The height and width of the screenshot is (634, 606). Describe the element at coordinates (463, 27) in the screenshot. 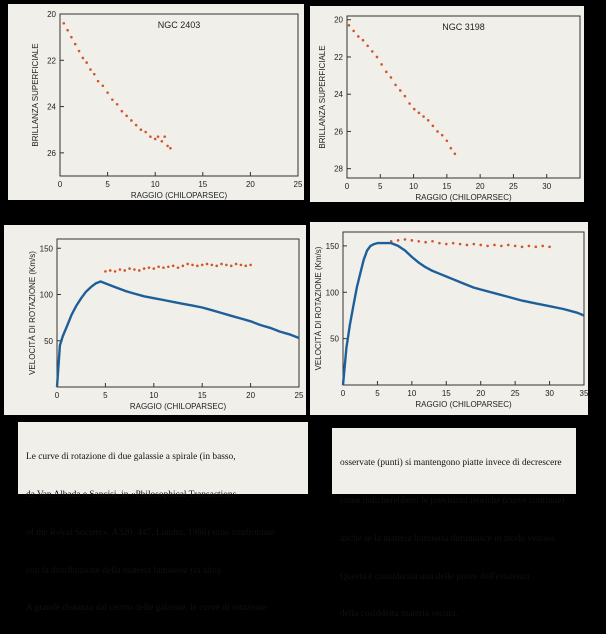

I see `chart-title: NGC 3198` at that location.